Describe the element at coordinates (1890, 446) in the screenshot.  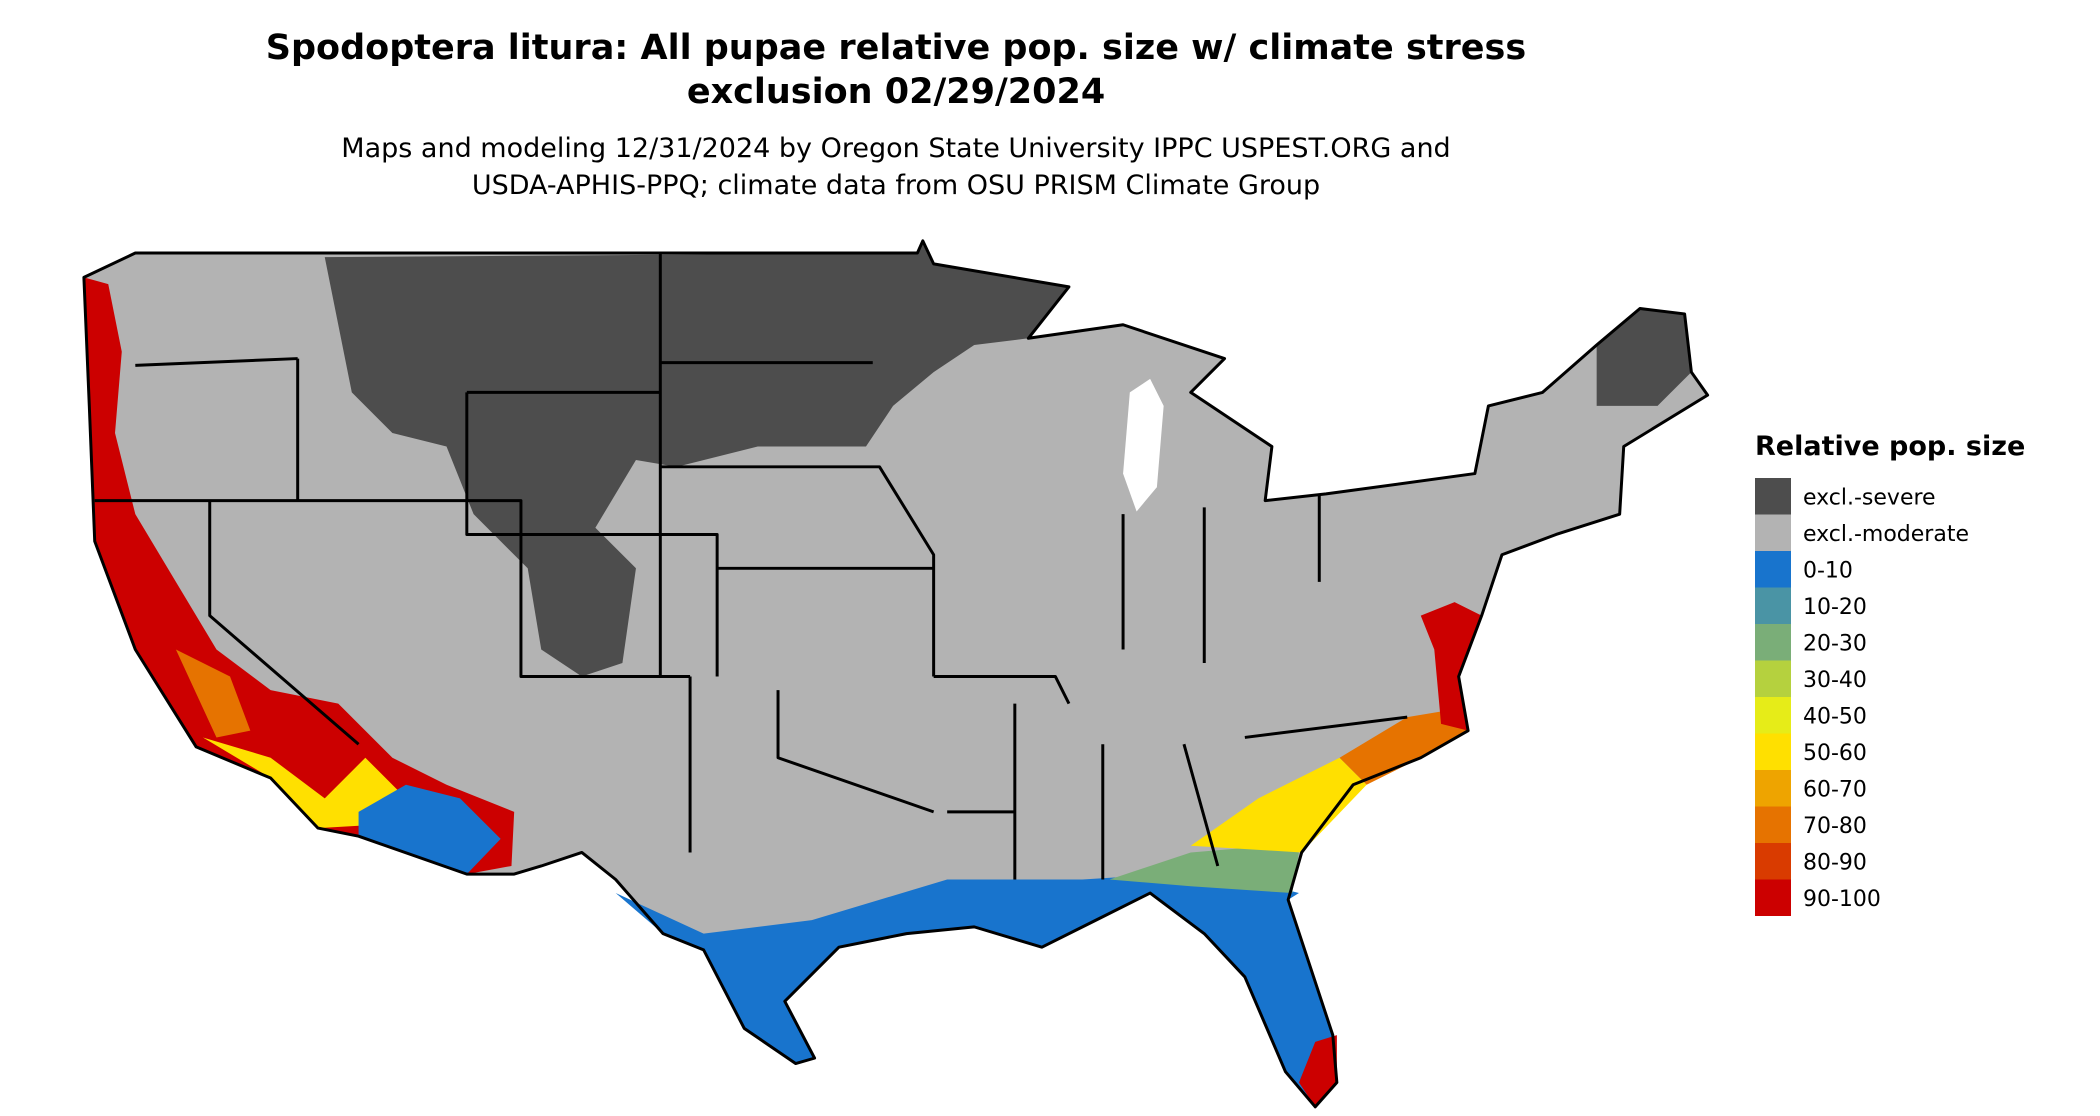
I see `legend-title: Relative pop. size` at that location.